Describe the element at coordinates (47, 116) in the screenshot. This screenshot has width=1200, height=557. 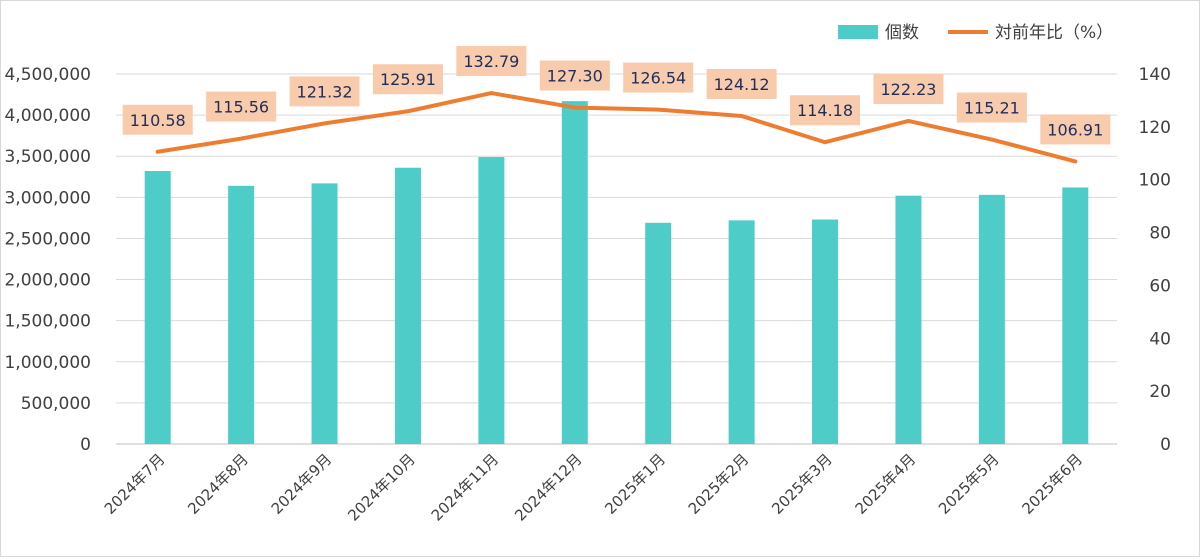
I see `left-y-tick-label: 4,000,000` at that location.